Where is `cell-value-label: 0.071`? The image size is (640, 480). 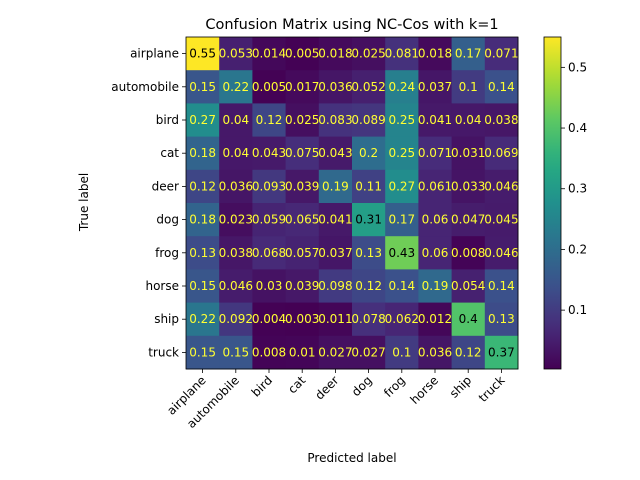 cell-value-label: 0.071 is located at coordinates (501, 54).